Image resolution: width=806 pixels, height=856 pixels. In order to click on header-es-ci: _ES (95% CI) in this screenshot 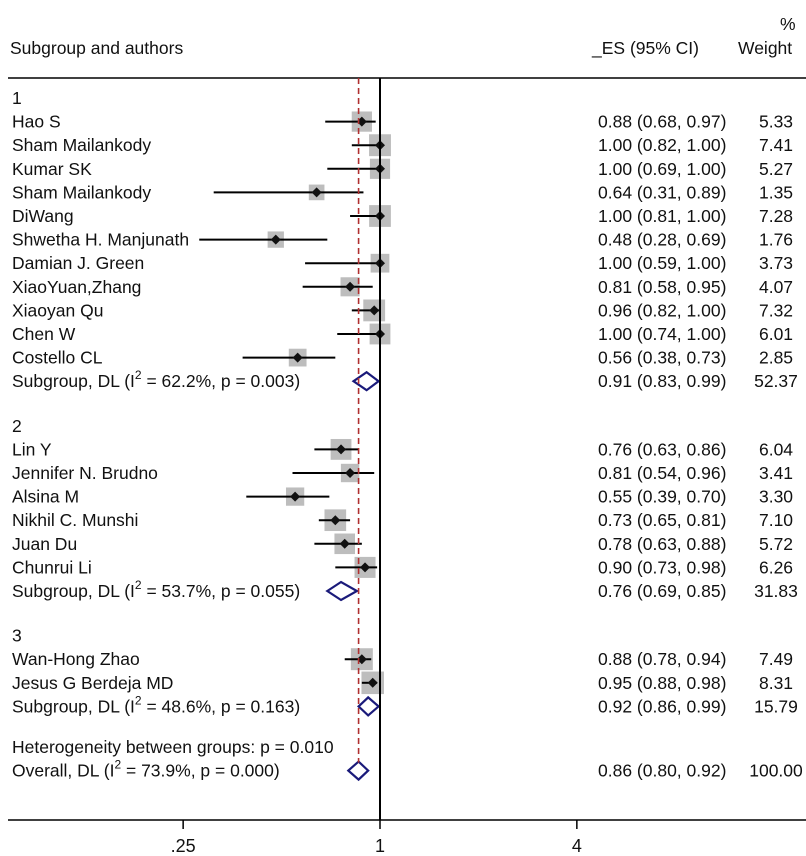, I will do `click(645, 48)`.